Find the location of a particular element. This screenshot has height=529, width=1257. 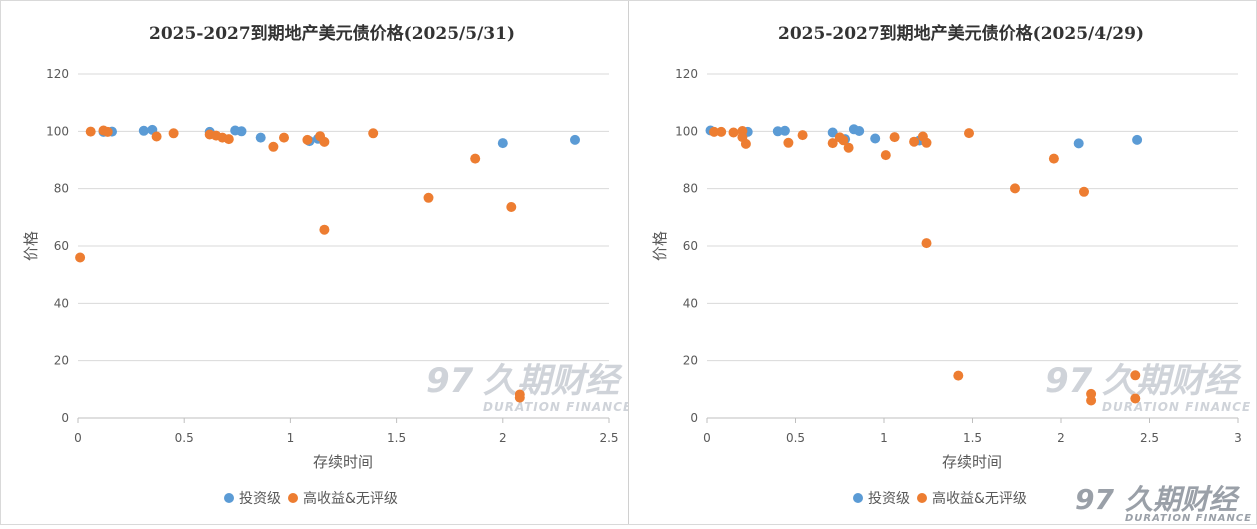

corner-watermark-en: DURATION FINANCE is located at coordinates (1188, 518).